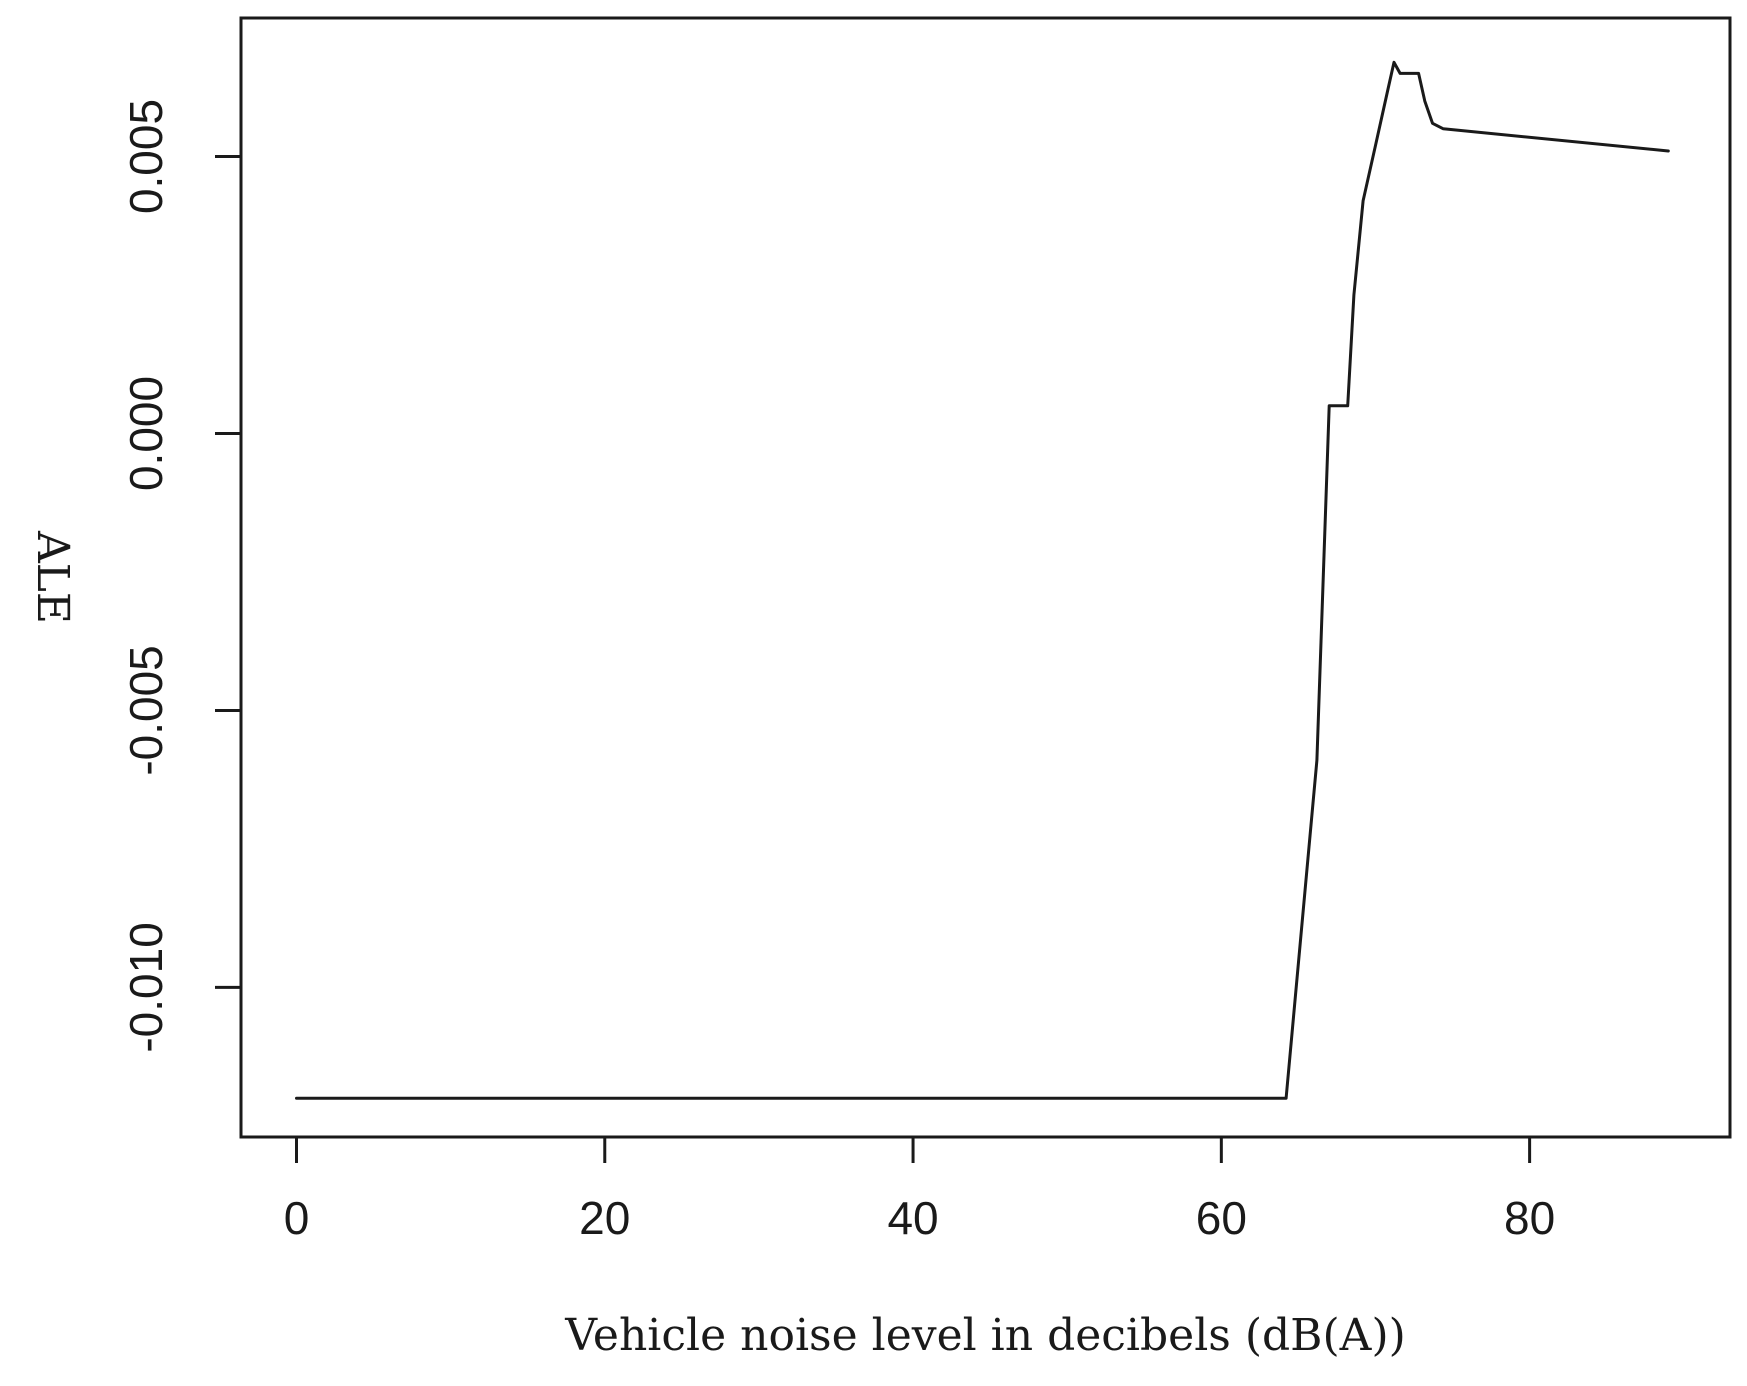 The image size is (1747, 1386). What do you see at coordinates (1529, 1218) in the screenshot?
I see `x-tick-label: 80` at bounding box center [1529, 1218].